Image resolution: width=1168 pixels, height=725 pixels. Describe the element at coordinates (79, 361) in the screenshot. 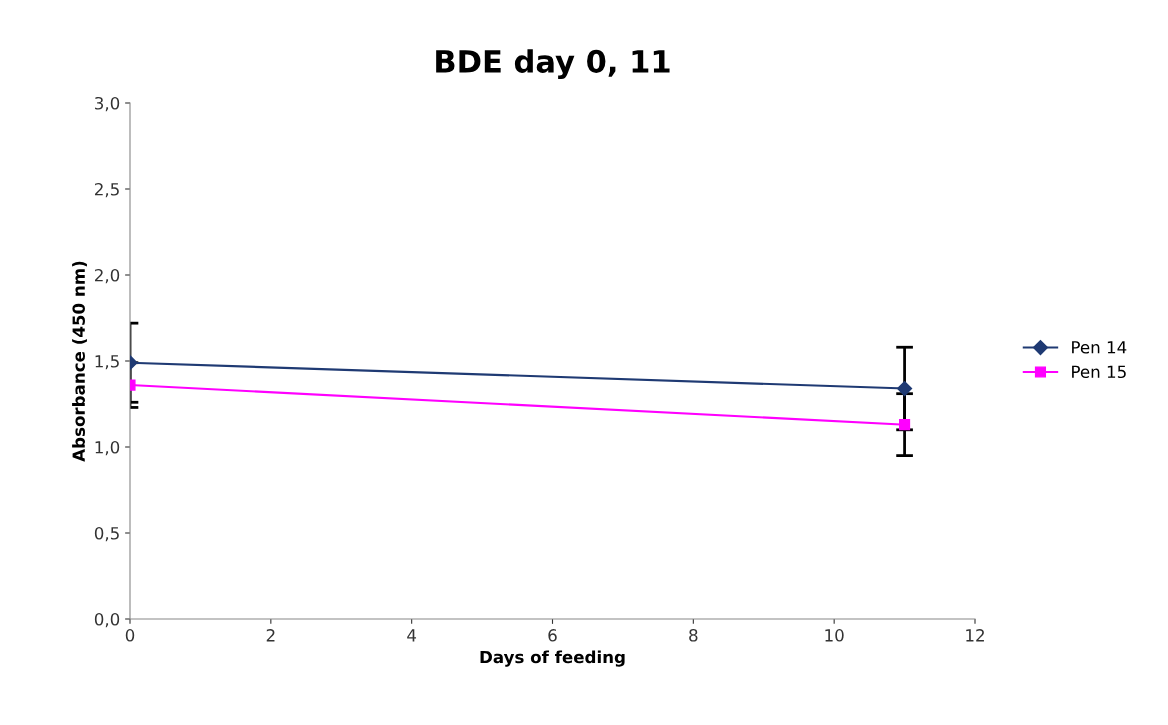

I see `y-axis-title: Absorbance (450 nm)` at that location.